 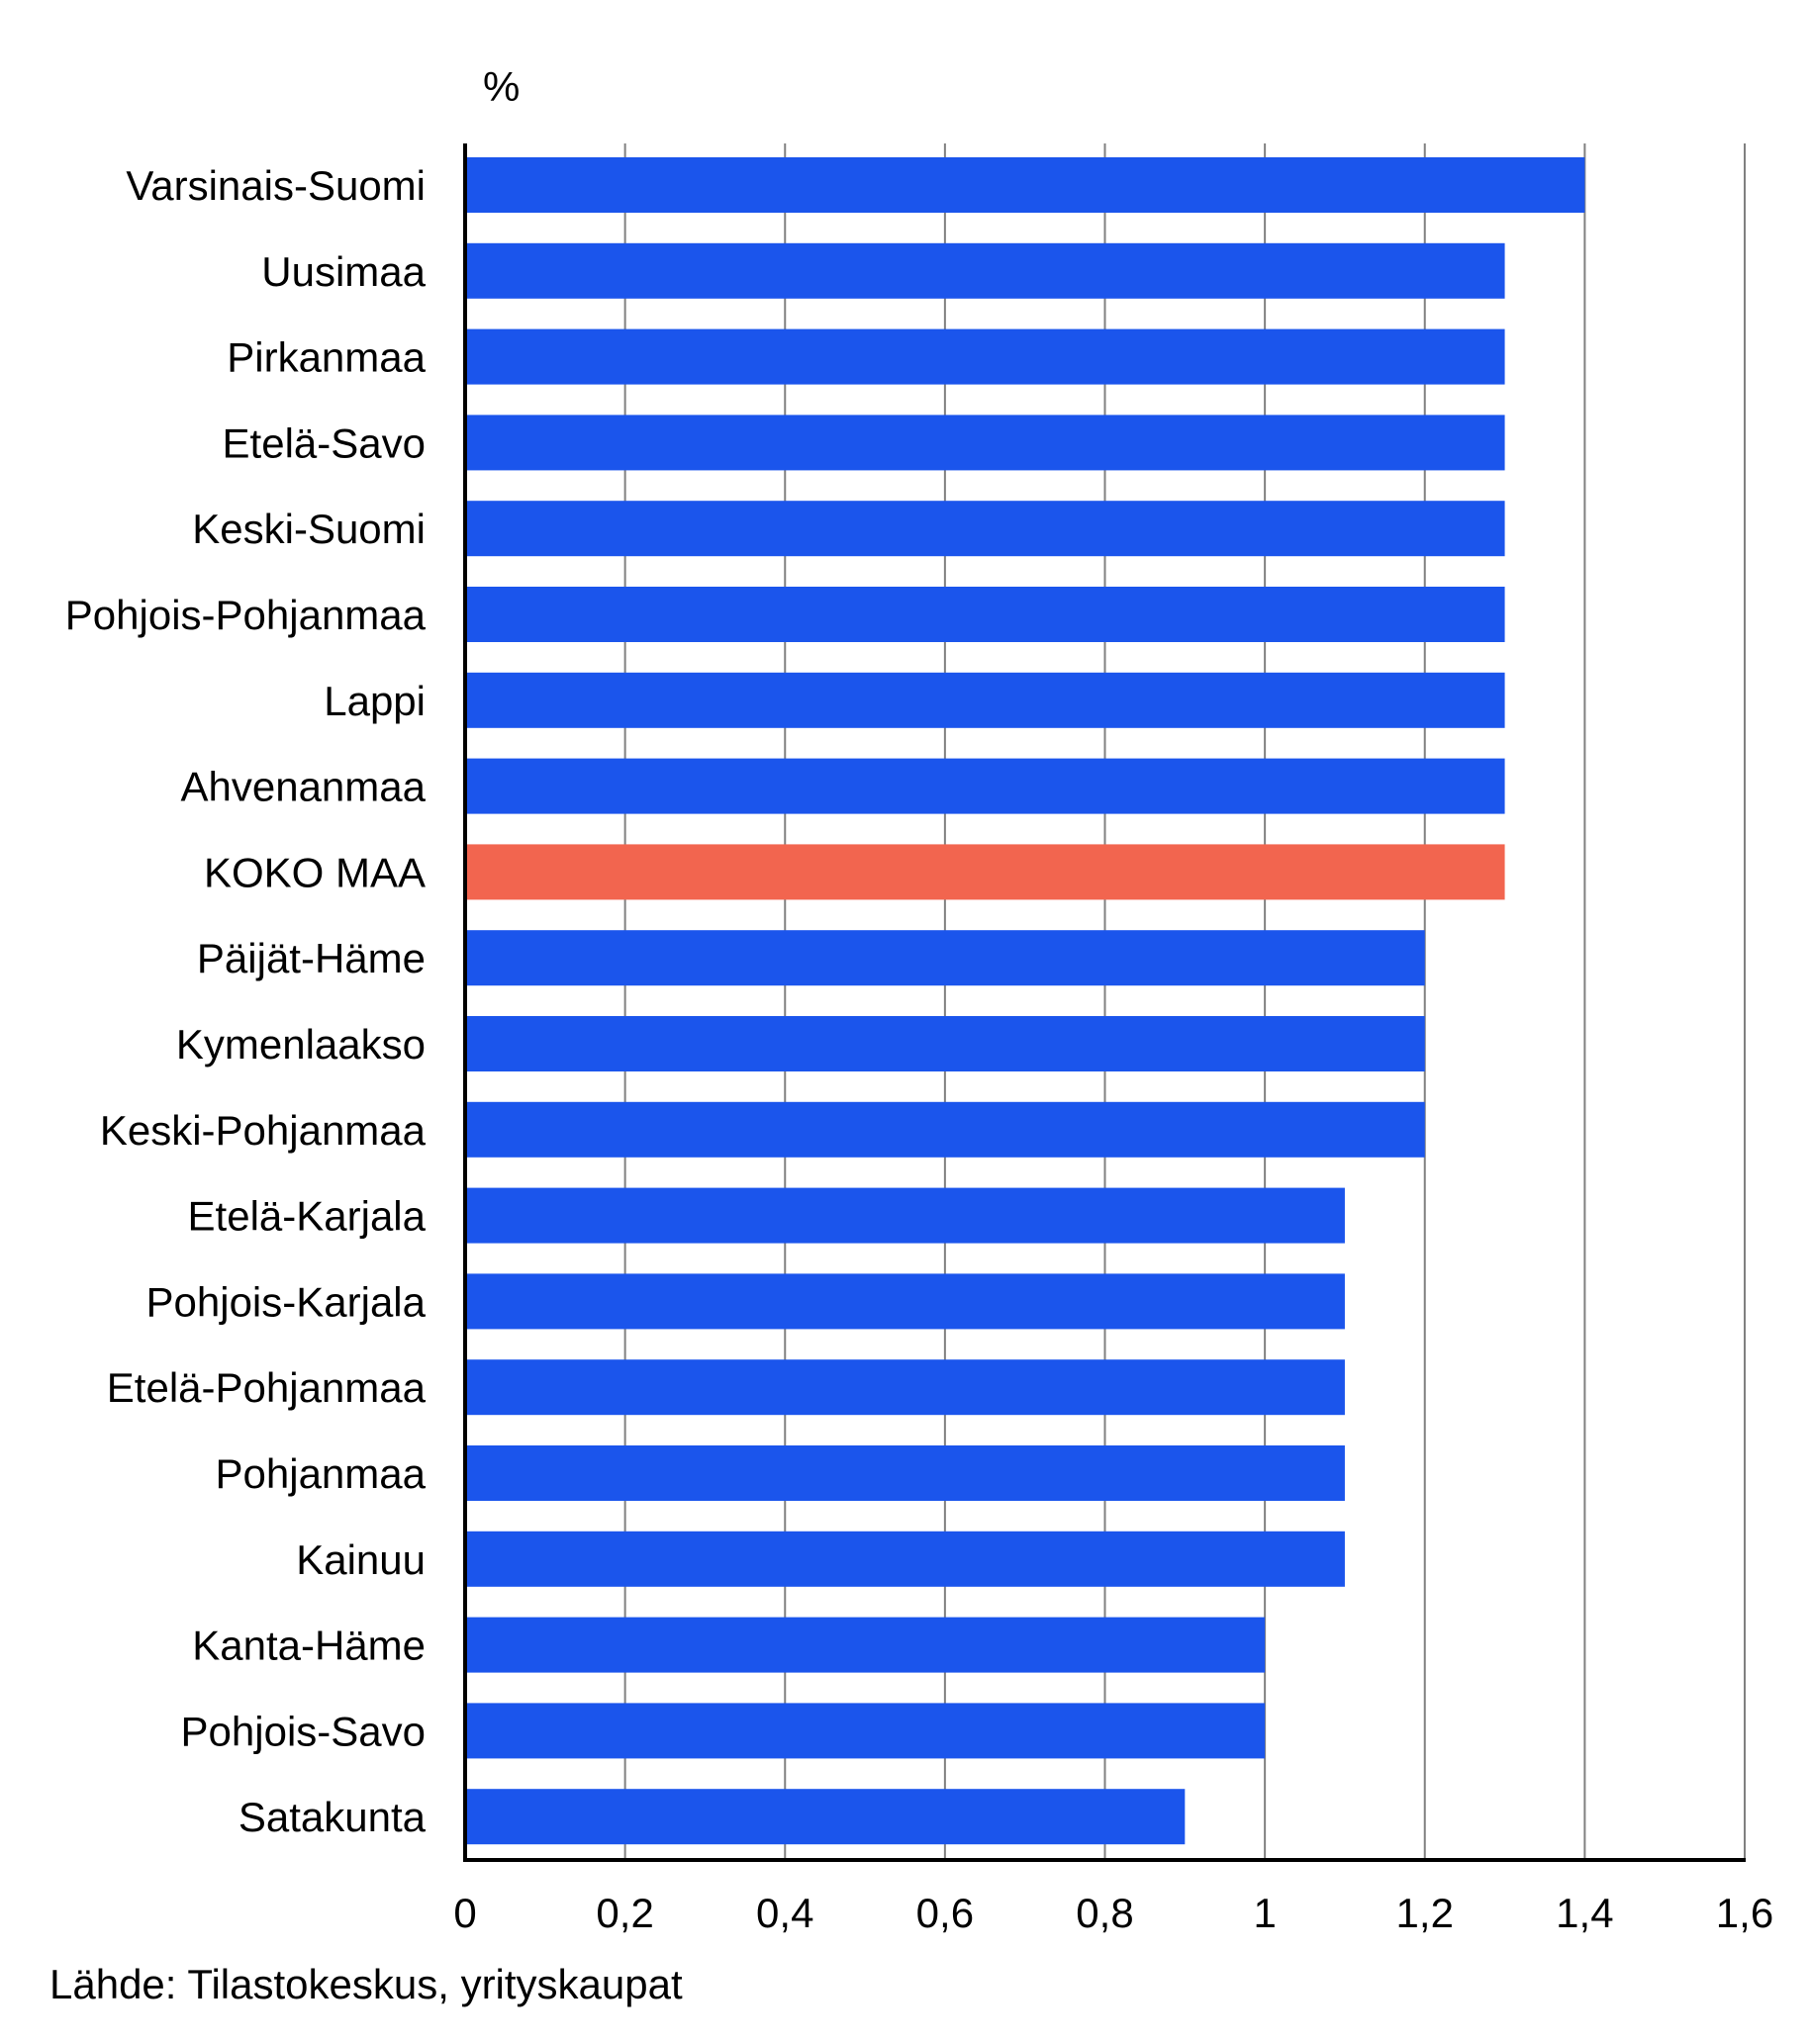 I want to click on category-label: Etelä-Savo, so click(x=325, y=442).